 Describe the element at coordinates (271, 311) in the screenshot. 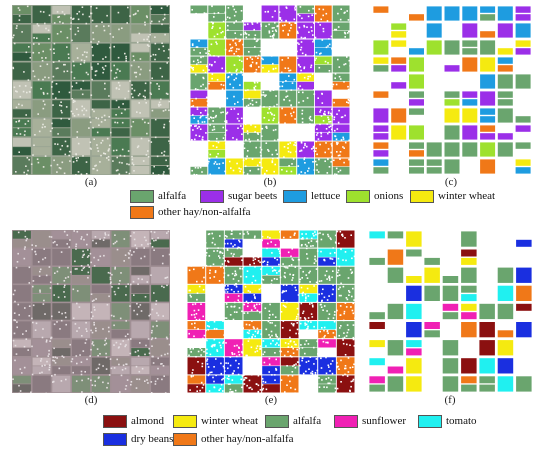

I see `classification-map-e` at that location.